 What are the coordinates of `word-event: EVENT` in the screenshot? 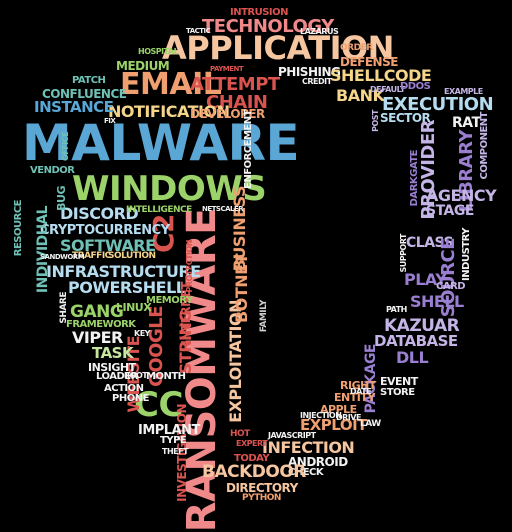 It's located at (399, 381).